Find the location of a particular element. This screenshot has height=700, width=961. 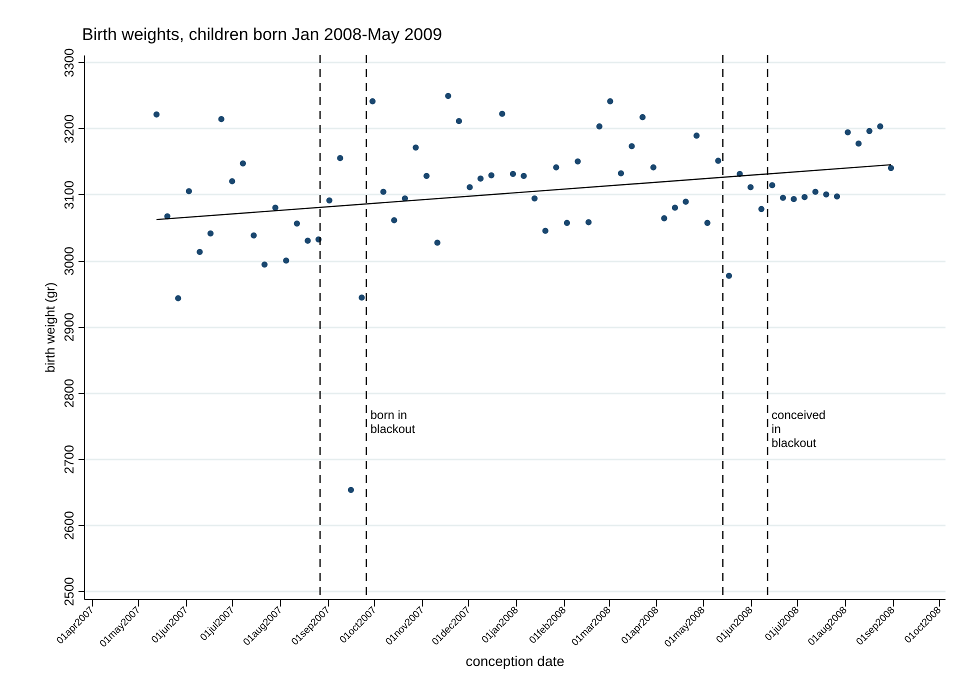

y-tick-label: 3000 is located at coordinates (69, 261).